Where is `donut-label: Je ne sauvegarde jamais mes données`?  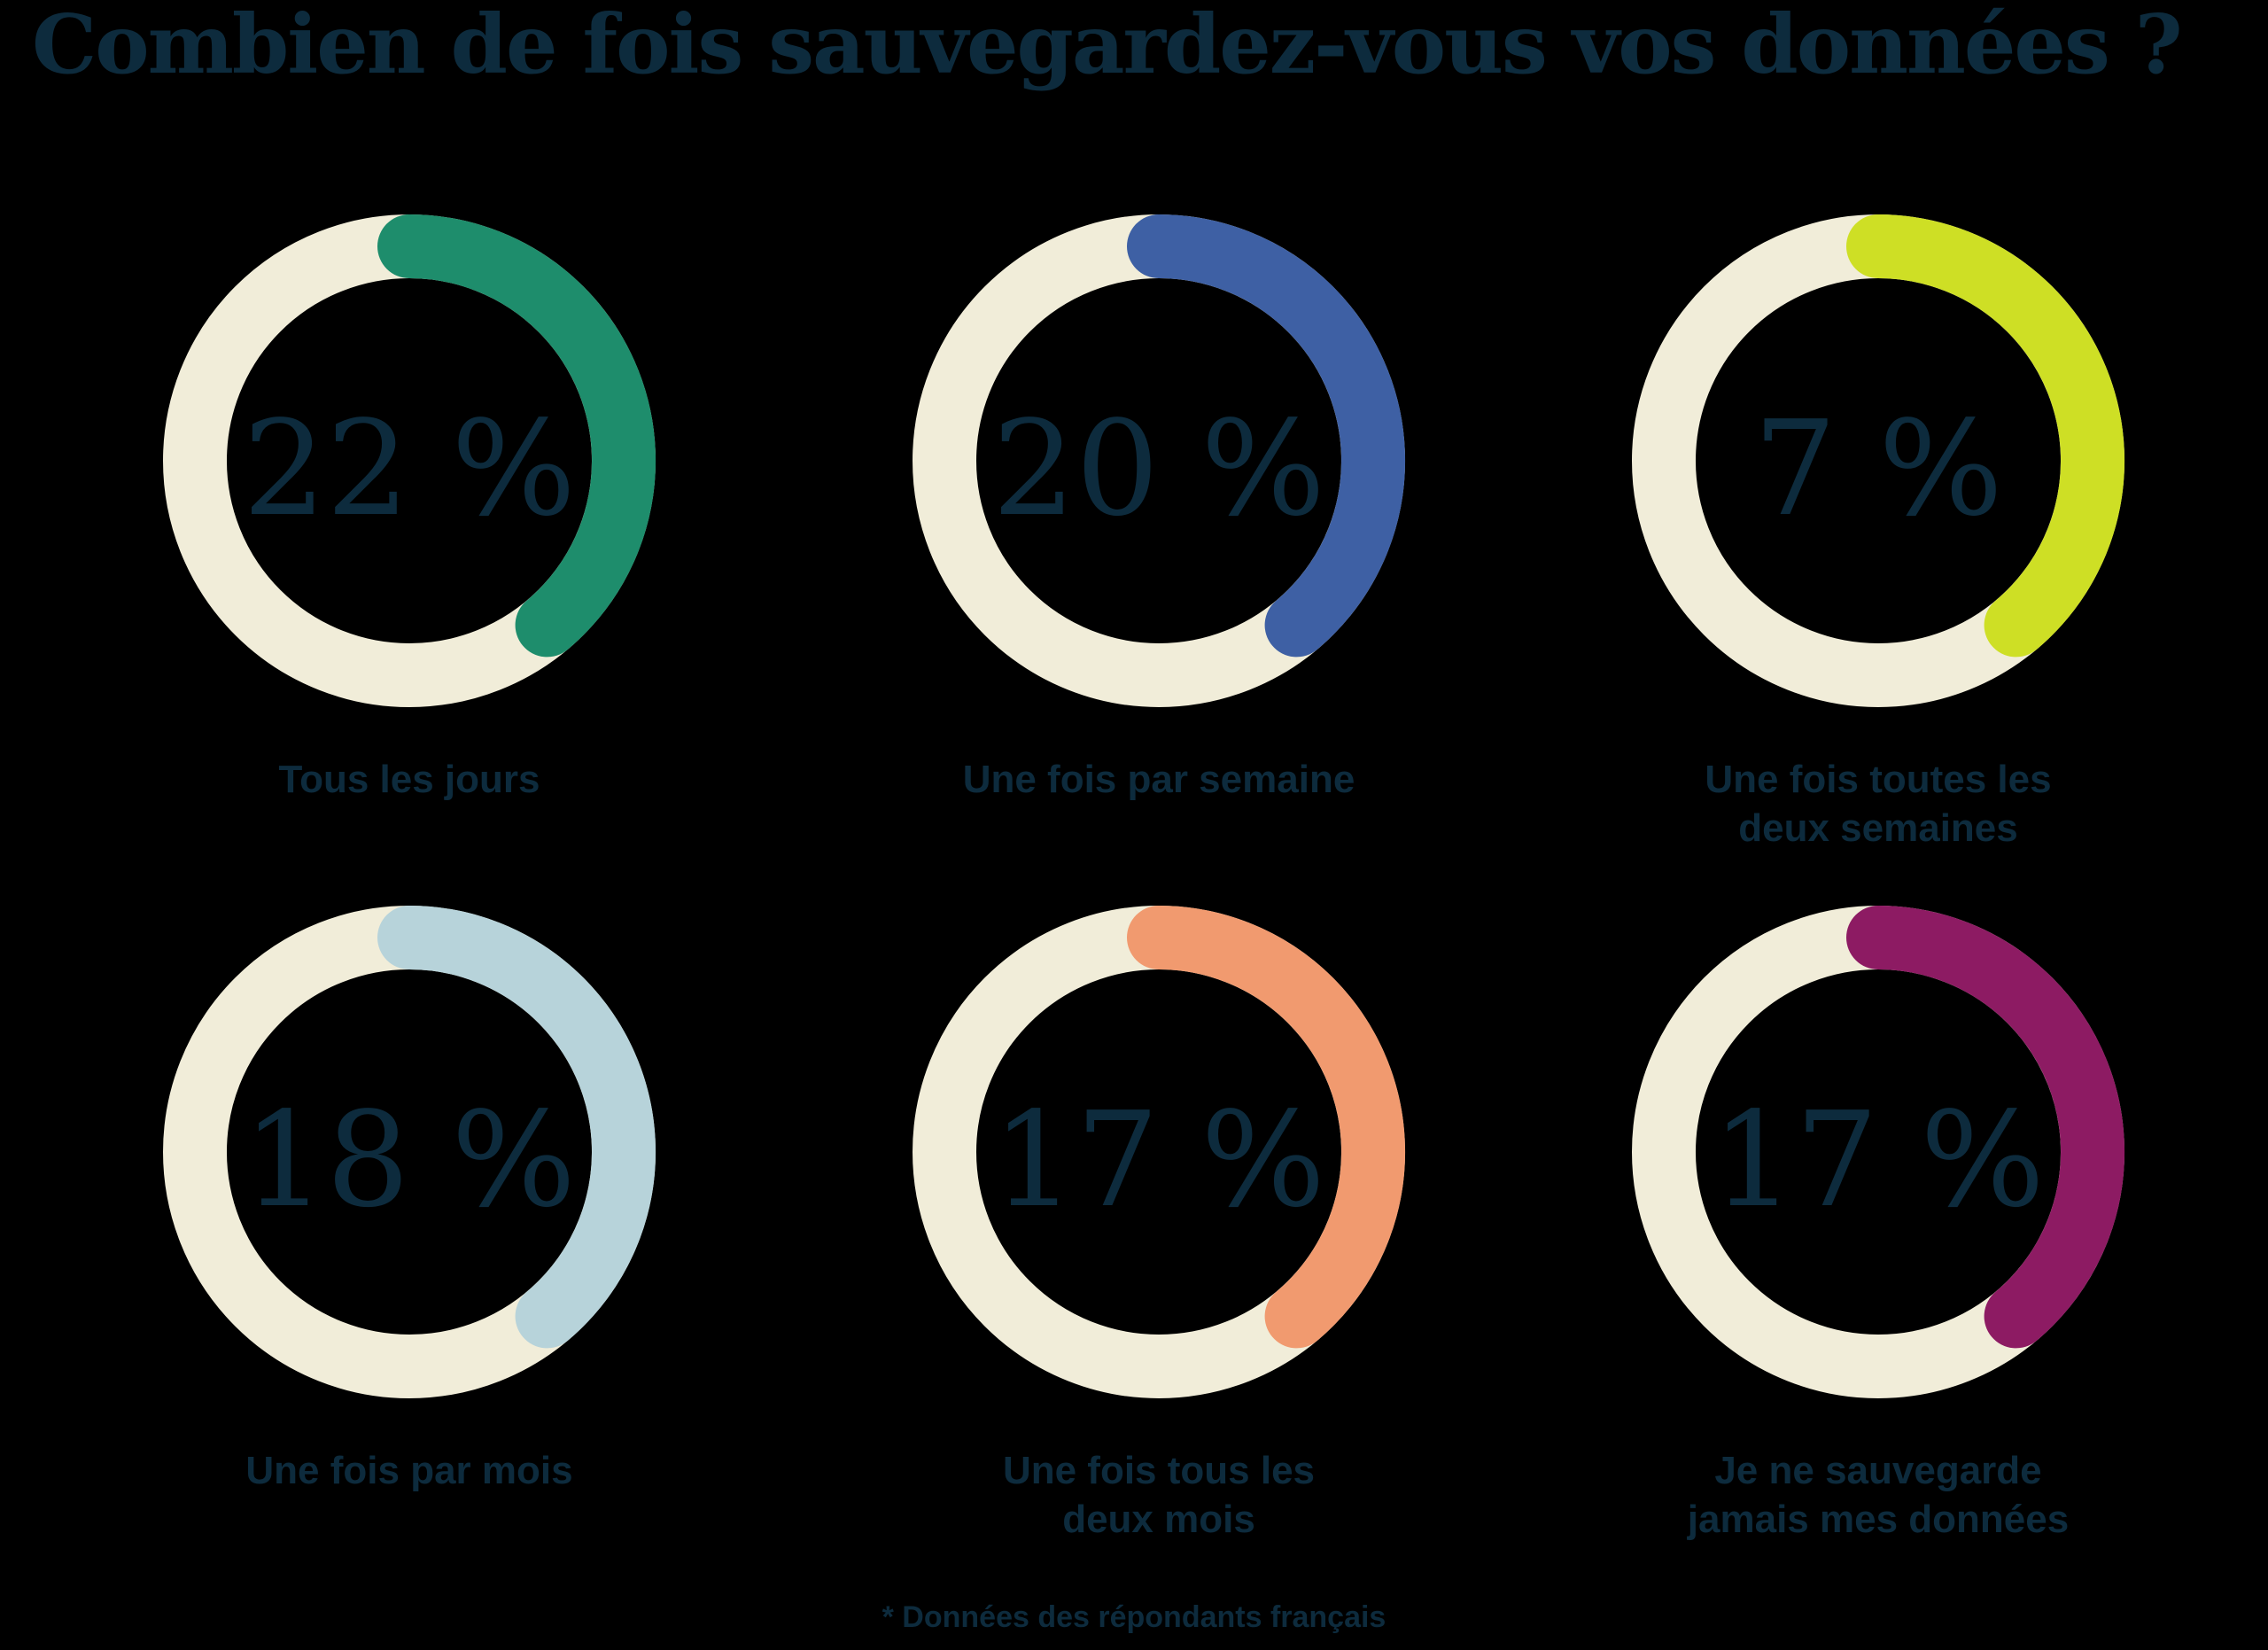
donut-label: Je ne sauvegarde jamais mes données is located at coordinates (1878, 1495).